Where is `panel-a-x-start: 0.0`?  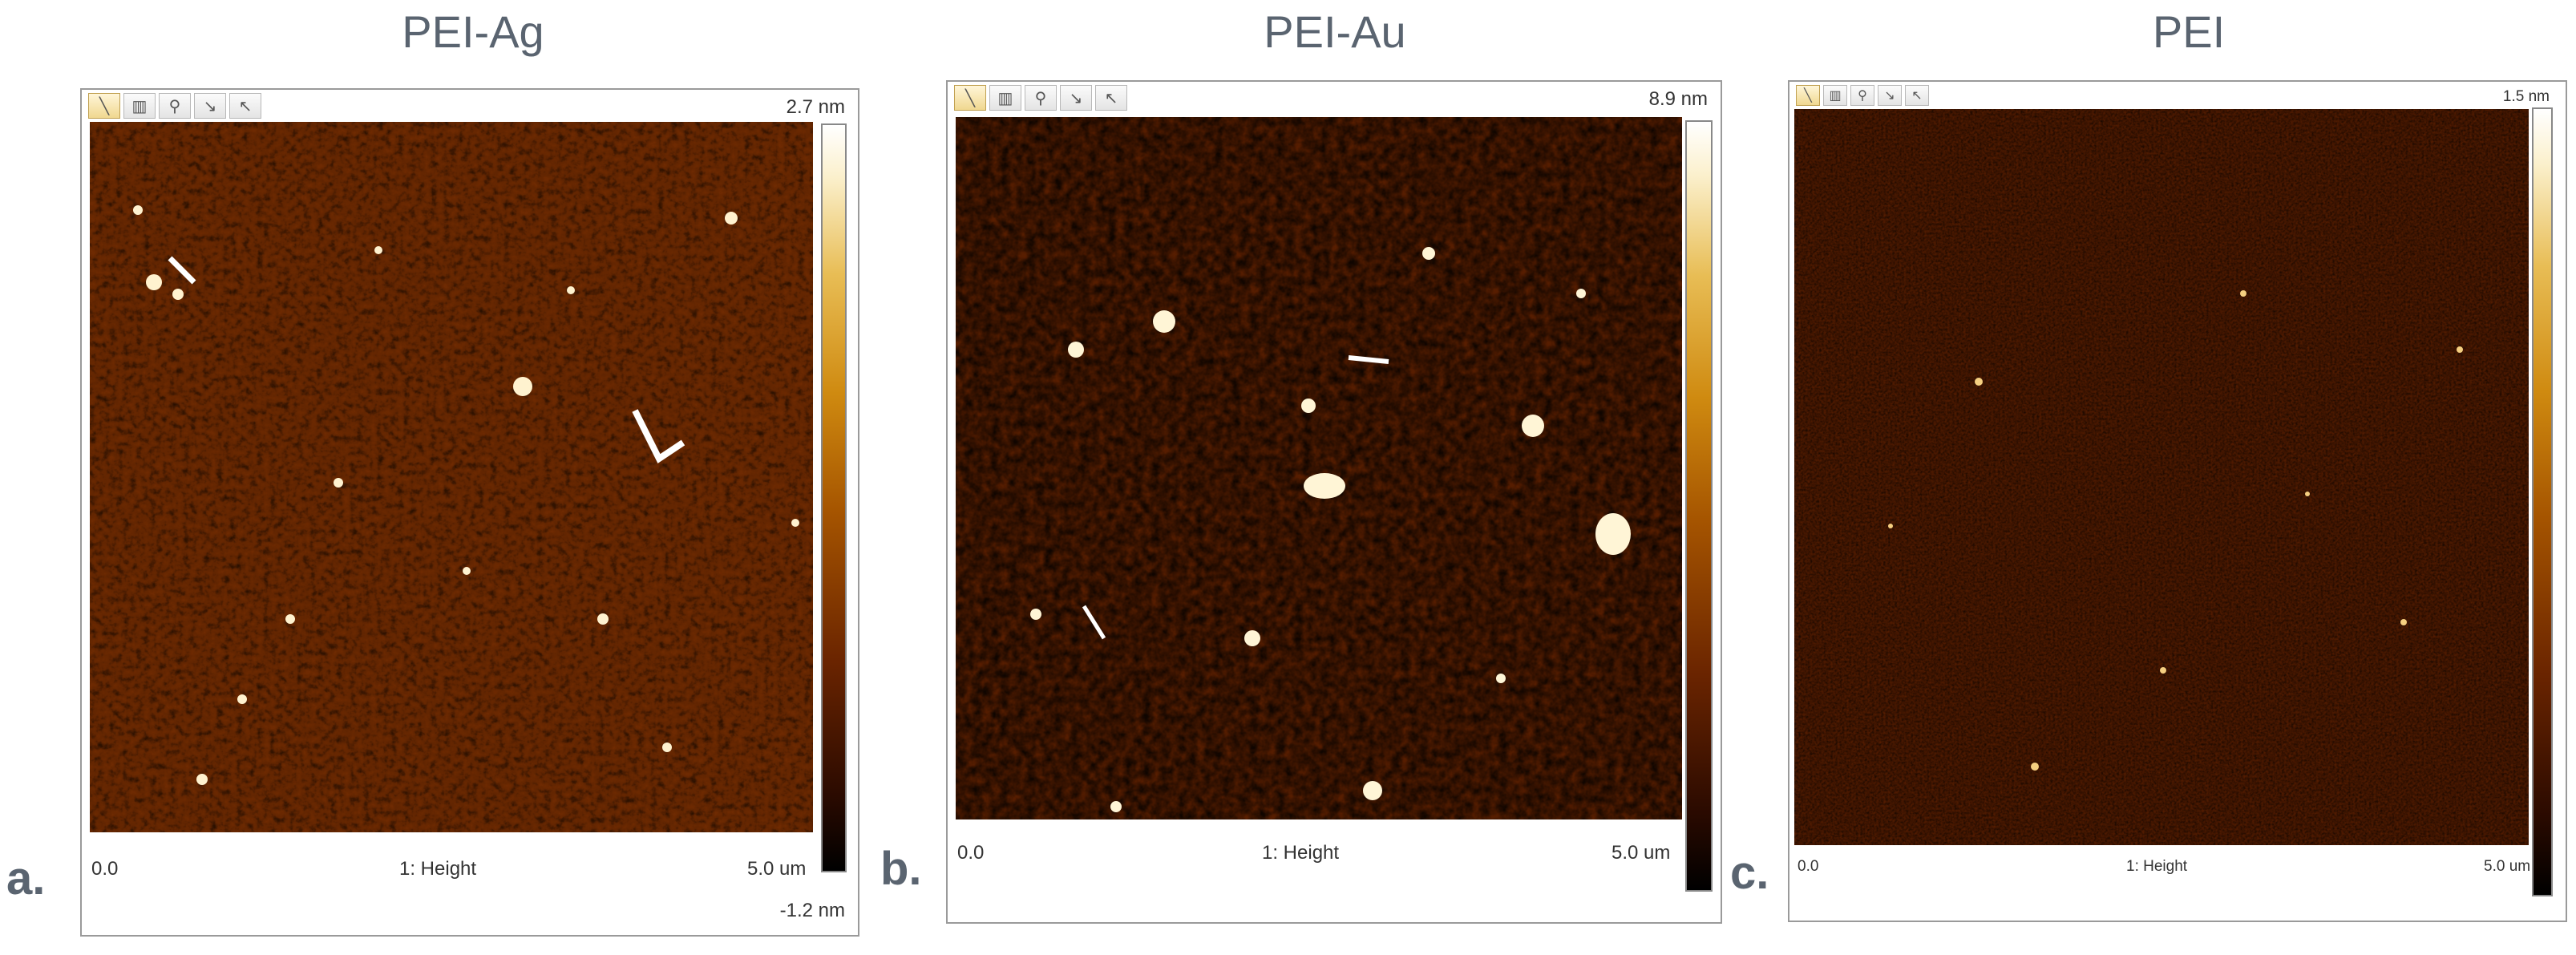 panel-a-x-start: 0.0 is located at coordinates (105, 869).